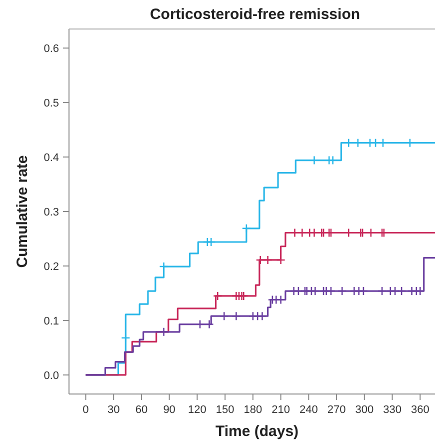 The height and width of the screenshot is (443, 435). What do you see at coordinates (336, 410) in the screenshot?
I see `x-tick-label: 270` at bounding box center [336, 410].